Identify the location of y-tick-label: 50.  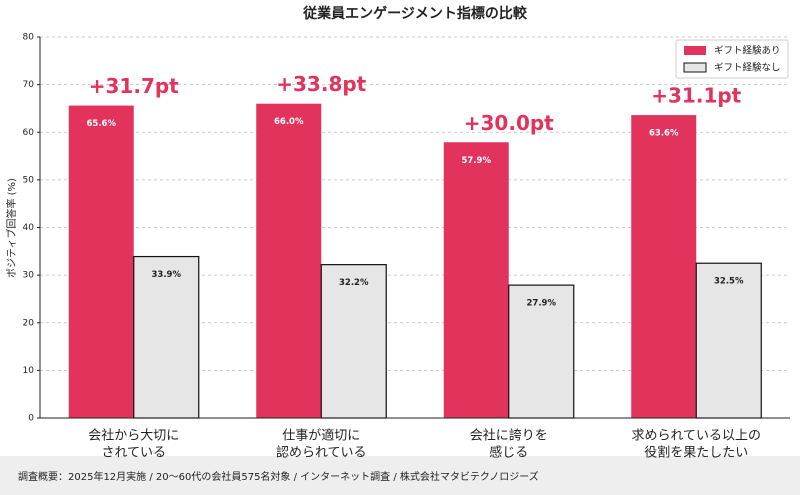
(29, 180).